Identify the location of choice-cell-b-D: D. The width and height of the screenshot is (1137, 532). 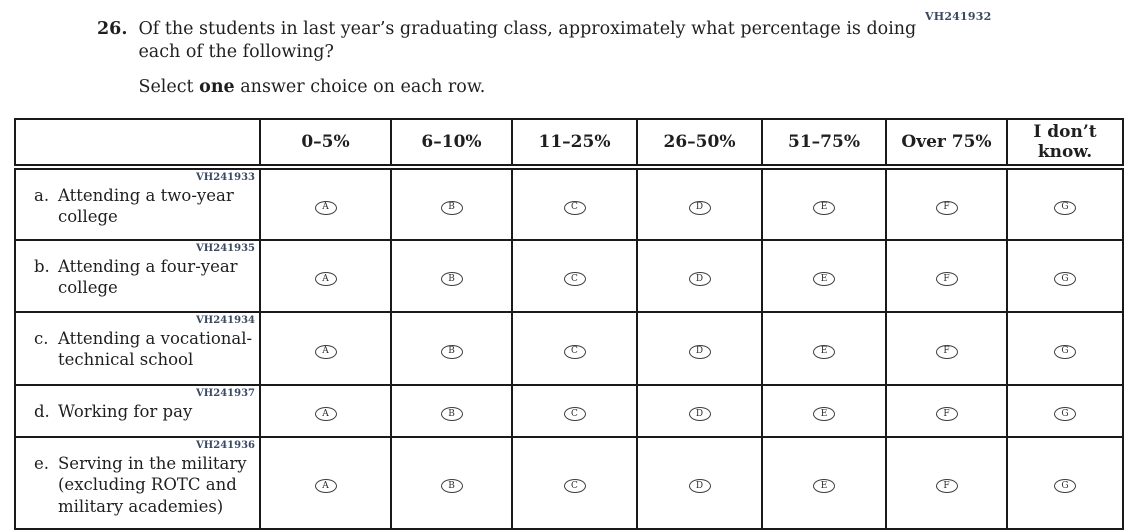
(699, 276).